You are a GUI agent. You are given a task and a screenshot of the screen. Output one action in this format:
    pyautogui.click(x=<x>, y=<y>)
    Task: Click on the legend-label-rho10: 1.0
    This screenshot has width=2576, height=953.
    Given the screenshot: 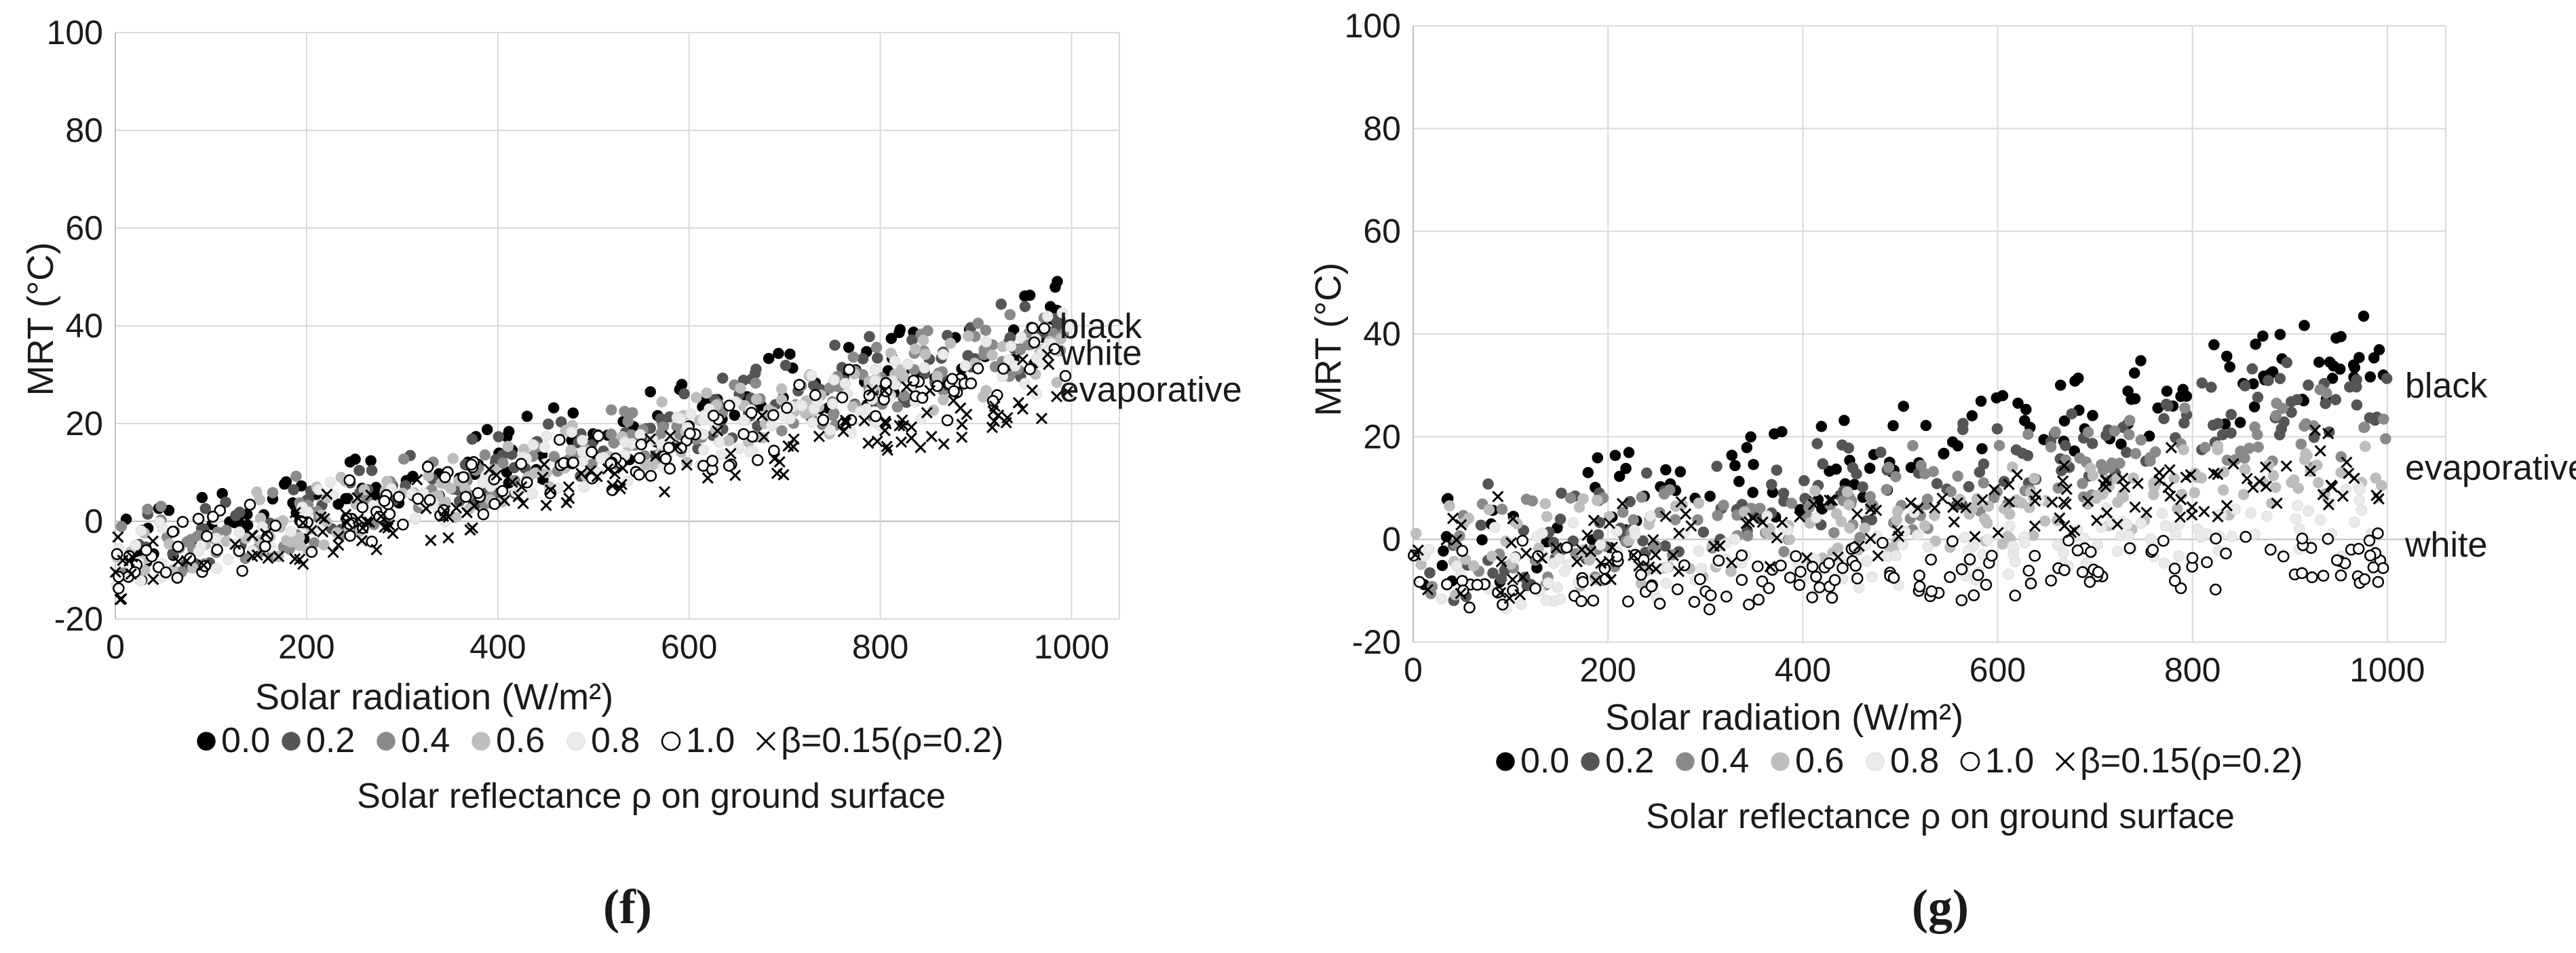 What is the action you would take?
    pyautogui.click(x=2009, y=761)
    